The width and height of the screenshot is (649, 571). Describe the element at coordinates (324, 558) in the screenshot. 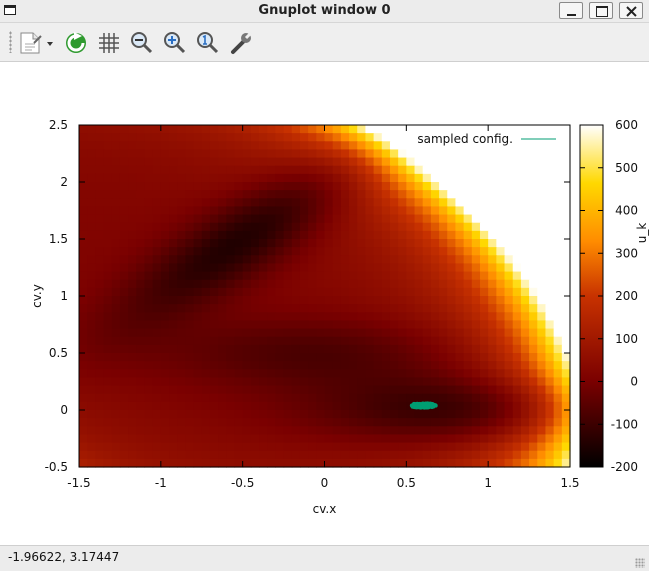

I see `status-bar: -1.96622, 3.17447` at that location.